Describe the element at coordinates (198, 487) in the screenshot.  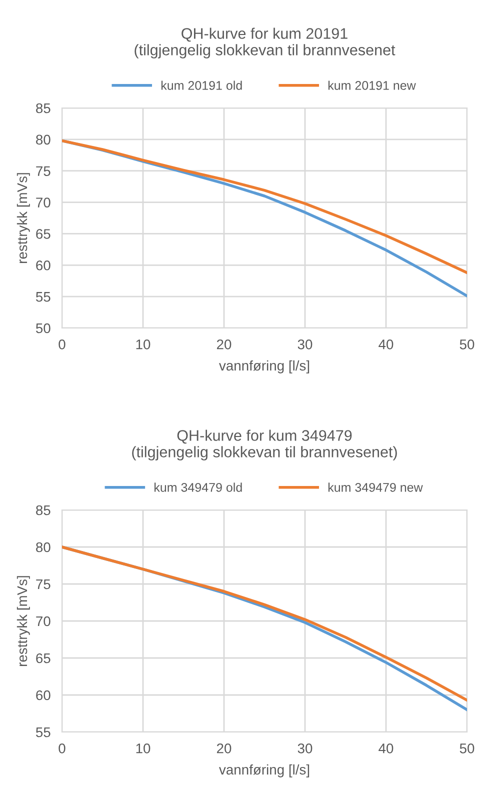
I see `legend-label: kum 349479 old` at that location.